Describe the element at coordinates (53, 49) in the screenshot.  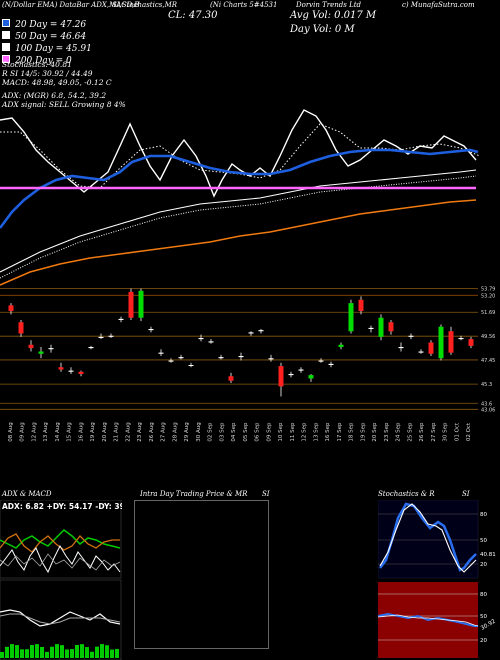
I see `legend-label: 100 Day = 45.91` at that location.